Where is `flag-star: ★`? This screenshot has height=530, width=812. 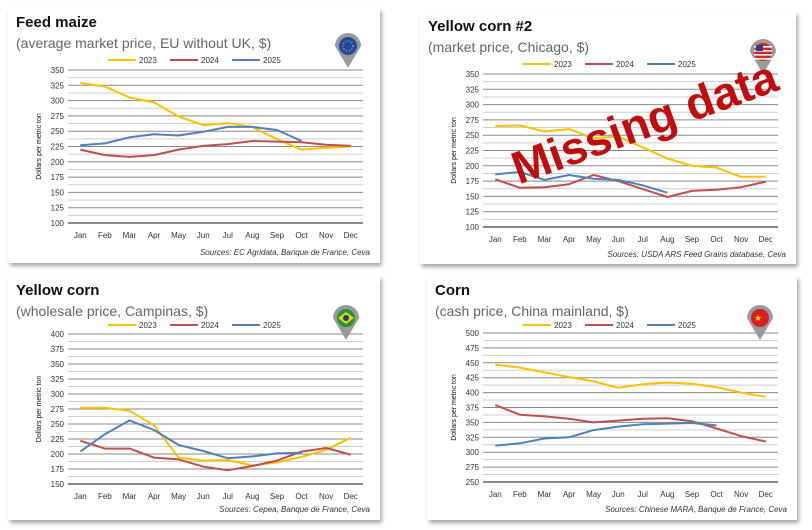 flag-star: ★ is located at coordinates (758, 318).